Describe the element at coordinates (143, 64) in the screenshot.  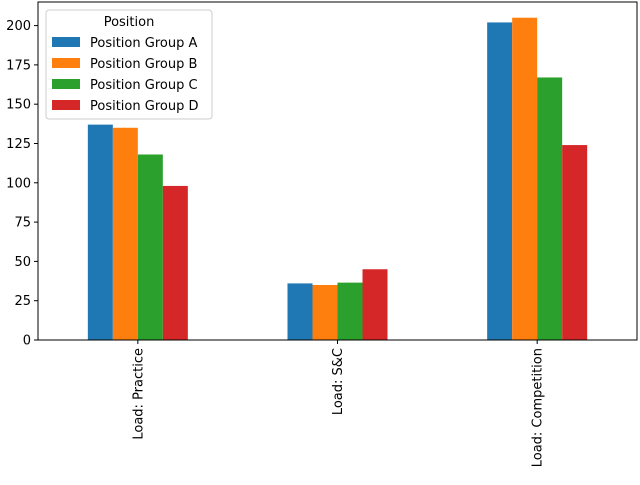
I see `legend-label: Position Group B` at that location.